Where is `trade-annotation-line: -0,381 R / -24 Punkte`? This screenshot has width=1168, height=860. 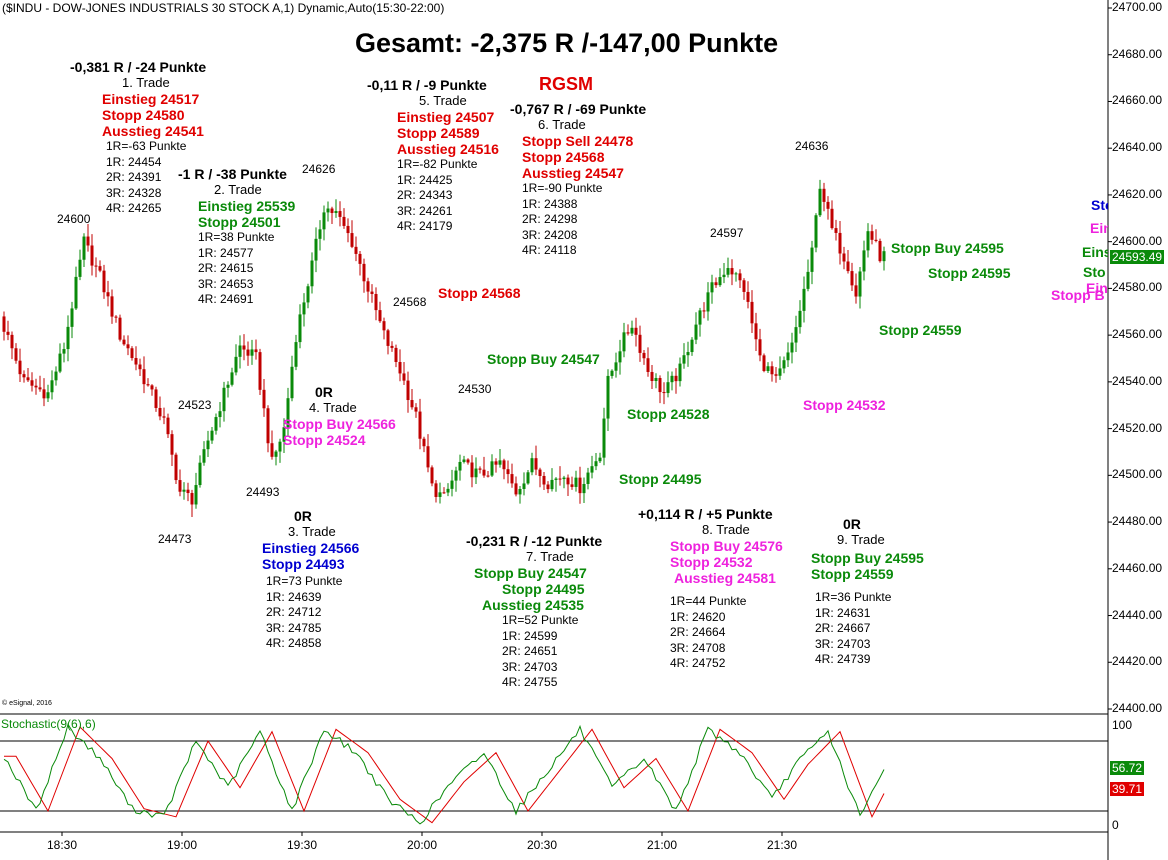
trade-annotation-line: -0,381 R / -24 Punkte is located at coordinates (138, 67).